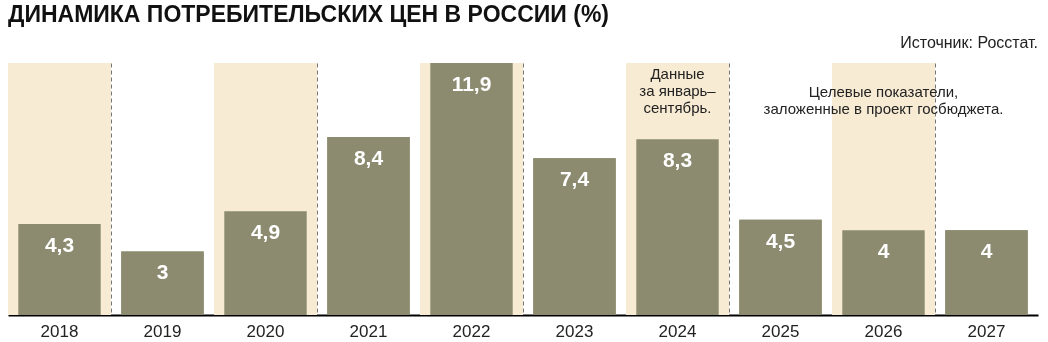 Image resolution: width=1048 pixels, height=342 pixels. Describe the element at coordinates (678, 90) in the screenshot. I see `annotation: Данные за январь– сентябрь.` at that location.